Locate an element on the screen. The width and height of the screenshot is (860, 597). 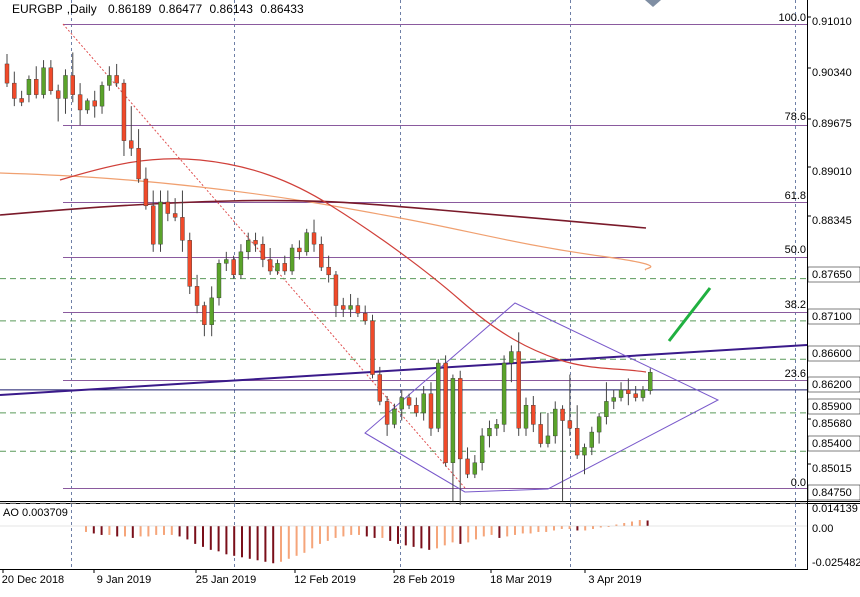
price-label: 0.85900 is located at coordinates (832, 407).